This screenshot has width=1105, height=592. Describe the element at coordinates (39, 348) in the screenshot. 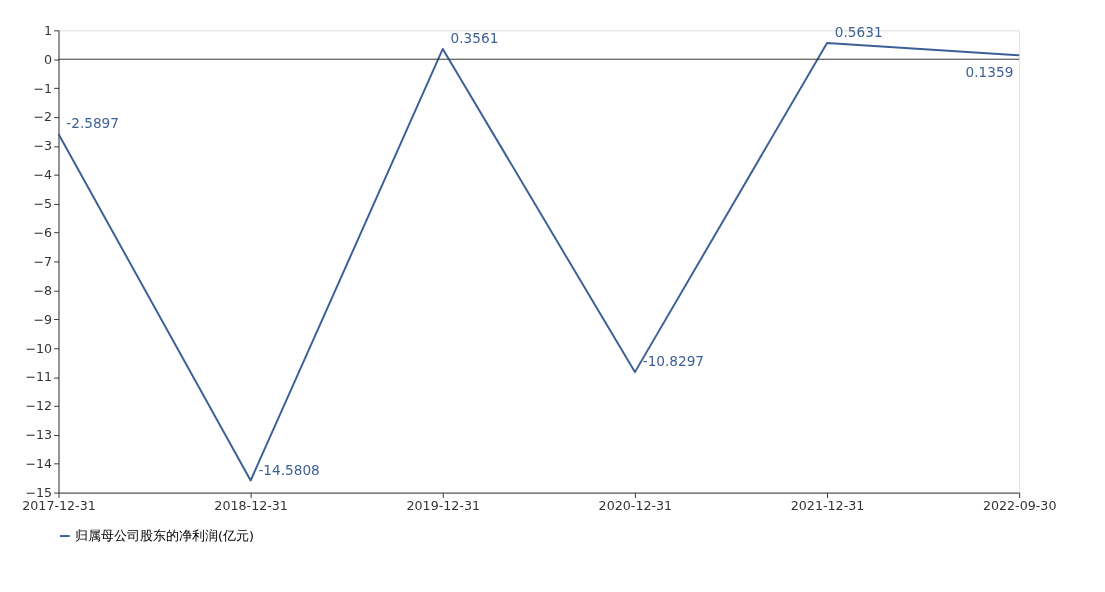

I see `y-tick-label: −10` at that location.